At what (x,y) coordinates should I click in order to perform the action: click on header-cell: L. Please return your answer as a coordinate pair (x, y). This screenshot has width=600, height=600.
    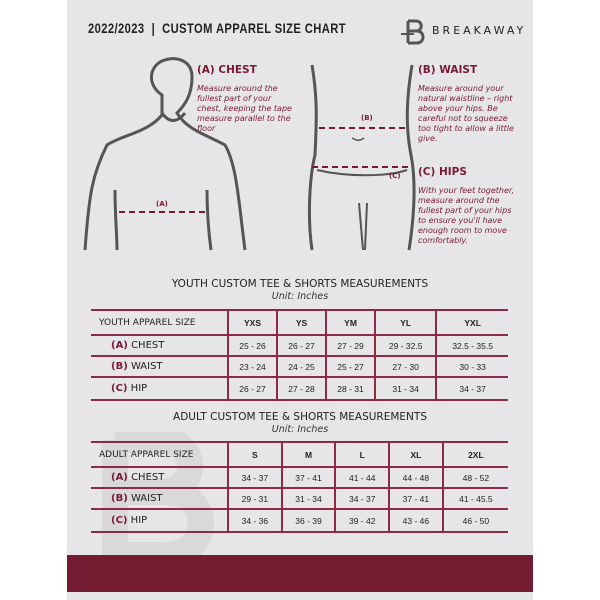
    Looking at the image, I should click on (362, 454).